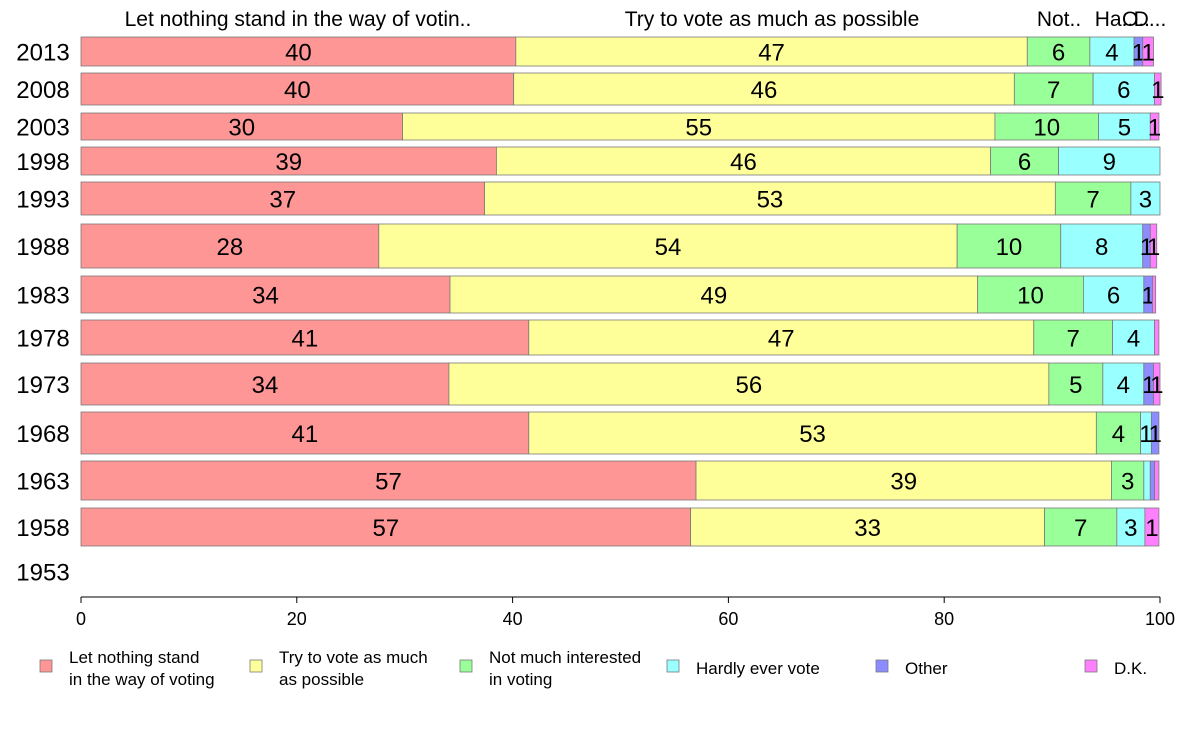  What do you see at coordinates (134, 657) in the screenshot?
I see `legend-label: Let nothing stand` at bounding box center [134, 657].